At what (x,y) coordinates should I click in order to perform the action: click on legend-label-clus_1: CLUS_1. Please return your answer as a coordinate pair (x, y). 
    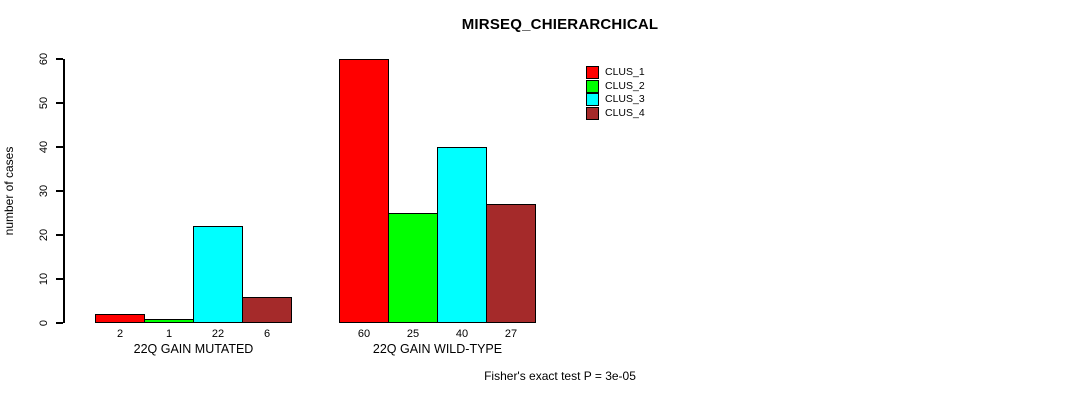
    Looking at the image, I should click on (625, 72).